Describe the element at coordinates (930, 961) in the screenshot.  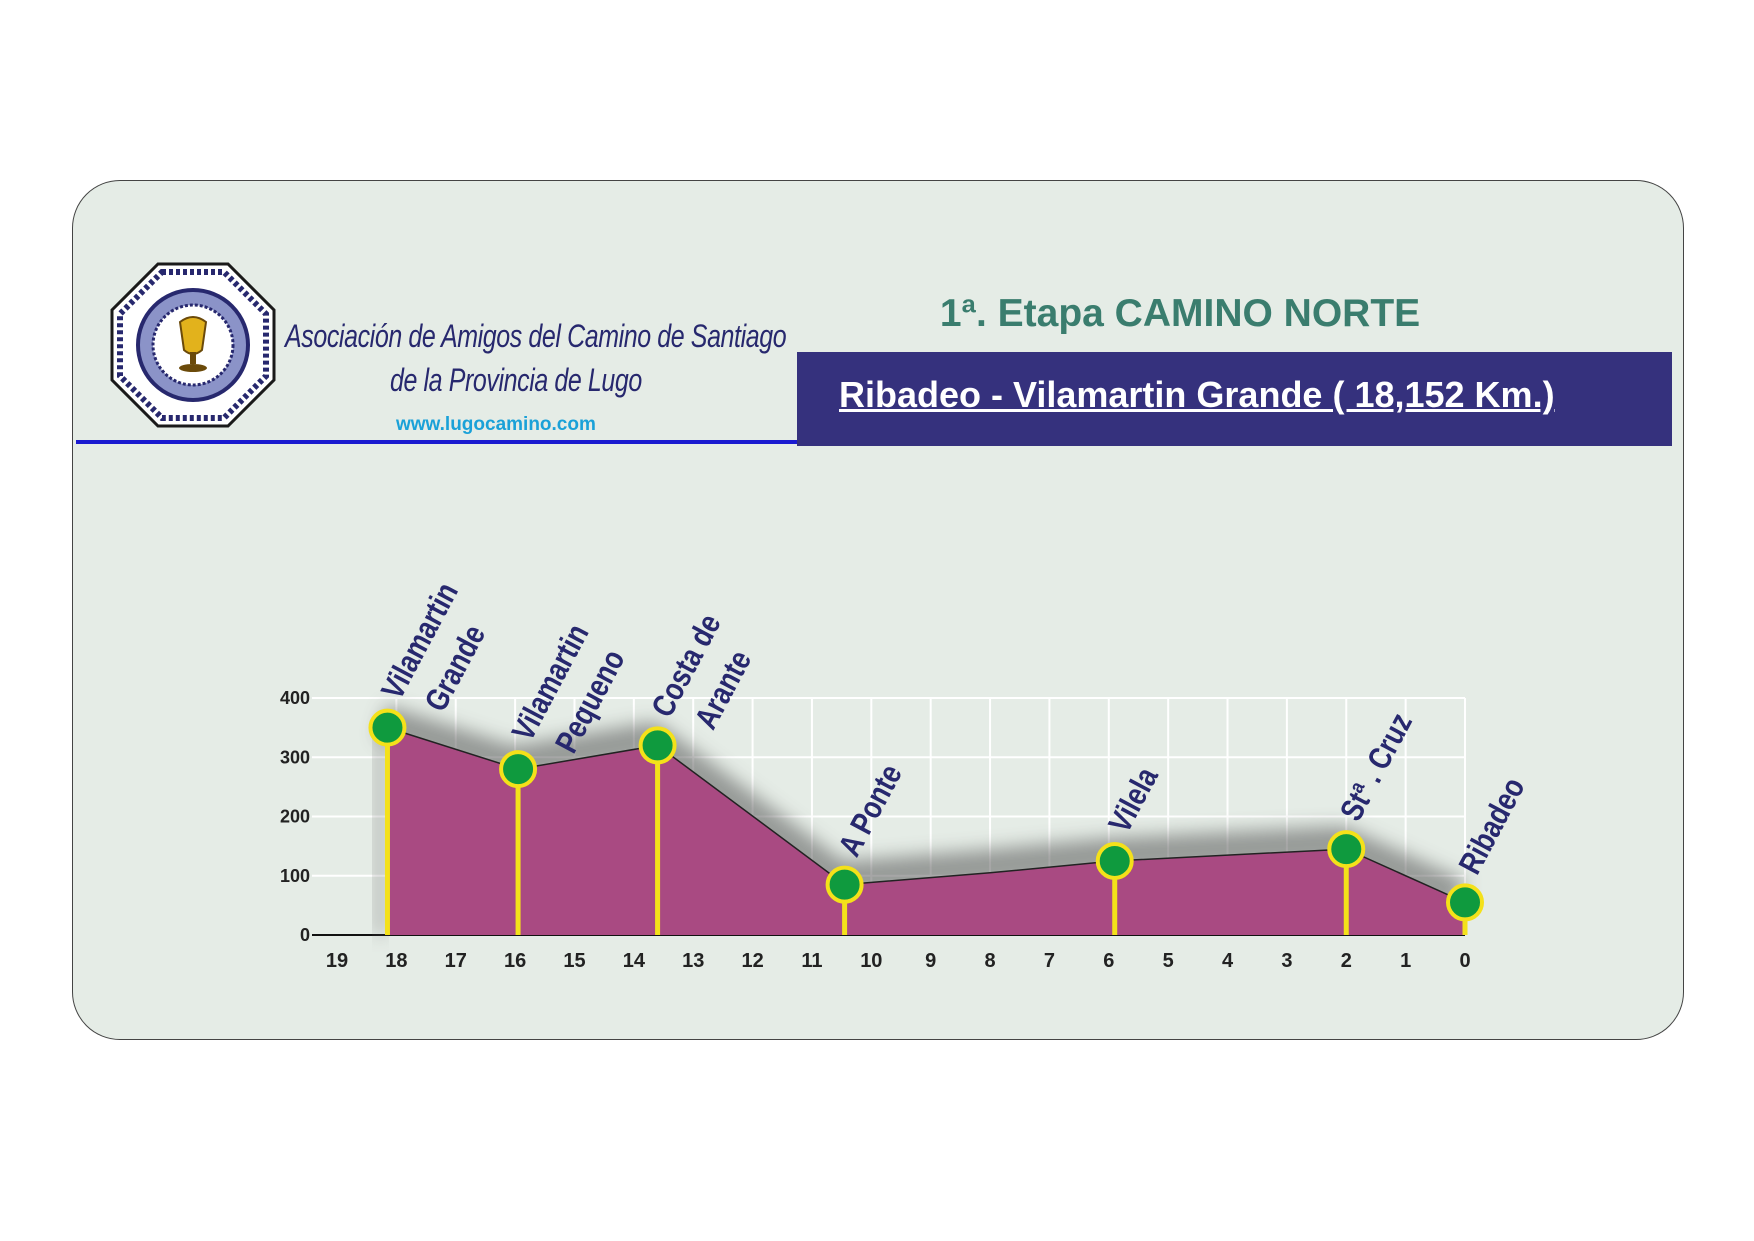
I see `x-tick-label: 9` at that location.